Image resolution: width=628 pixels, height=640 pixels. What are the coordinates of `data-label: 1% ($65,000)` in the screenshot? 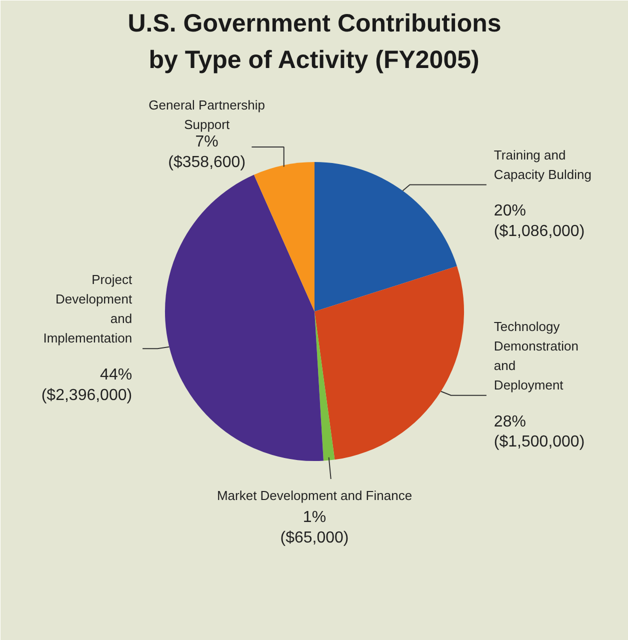 It's located at (314, 527).